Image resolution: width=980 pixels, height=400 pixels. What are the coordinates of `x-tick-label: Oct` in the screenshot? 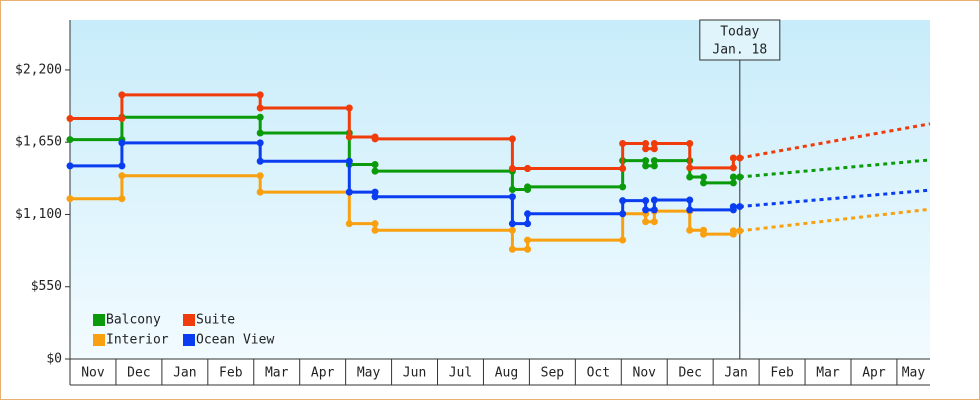 It's located at (598, 373).